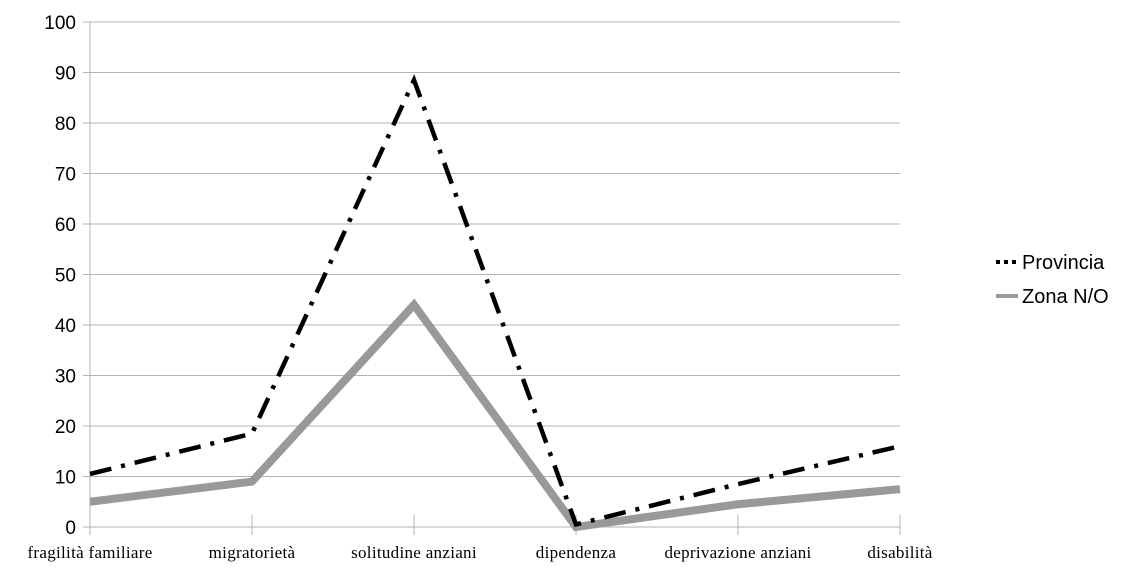 This screenshot has width=1136, height=576. What do you see at coordinates (576, 552) in the screenshot?
I see `x-tick-label: dipendenza` at bounding box center [576, 552].